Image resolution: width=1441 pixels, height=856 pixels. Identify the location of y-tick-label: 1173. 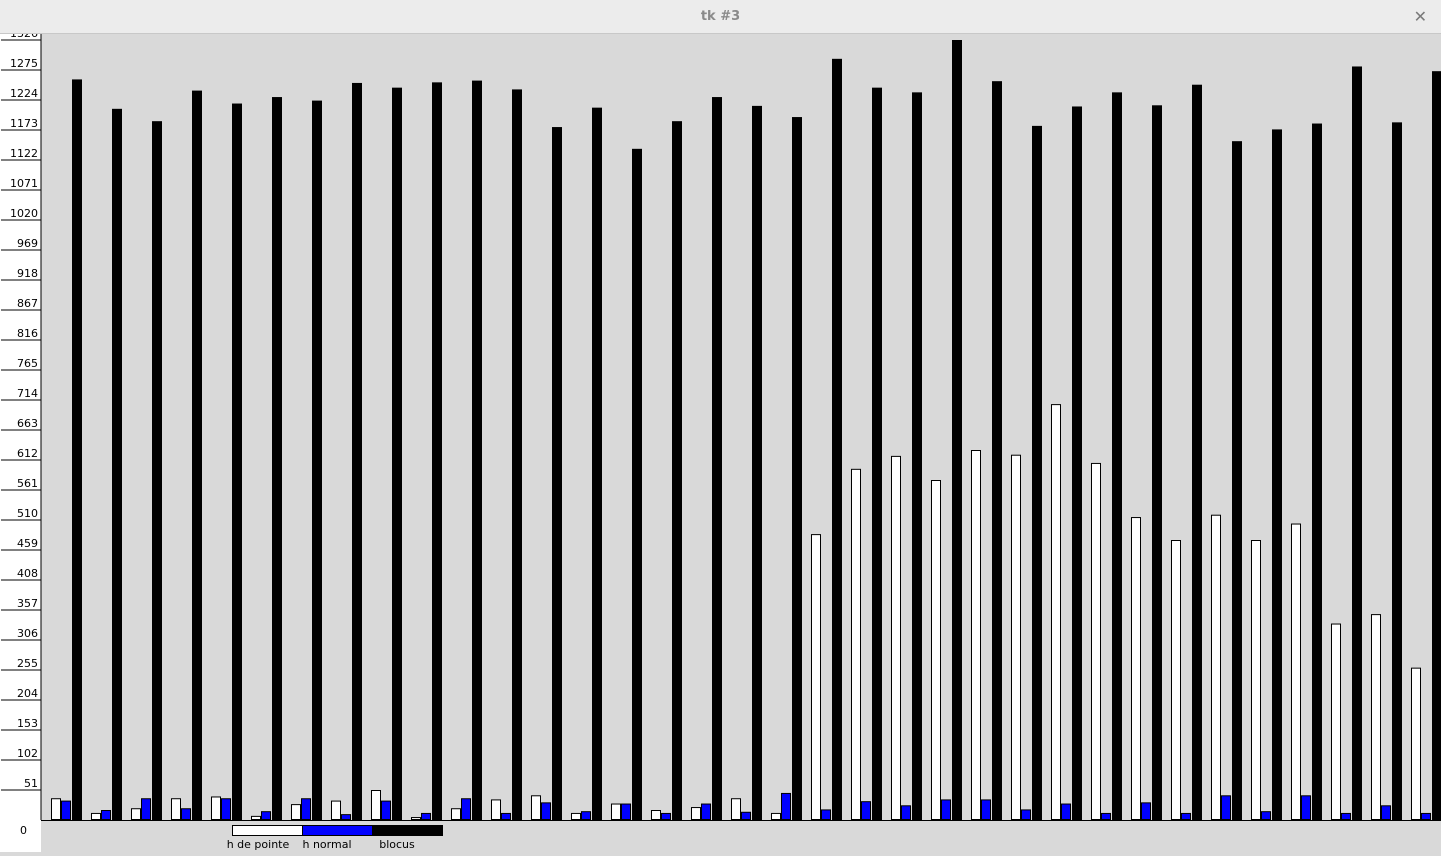
(24, 123).